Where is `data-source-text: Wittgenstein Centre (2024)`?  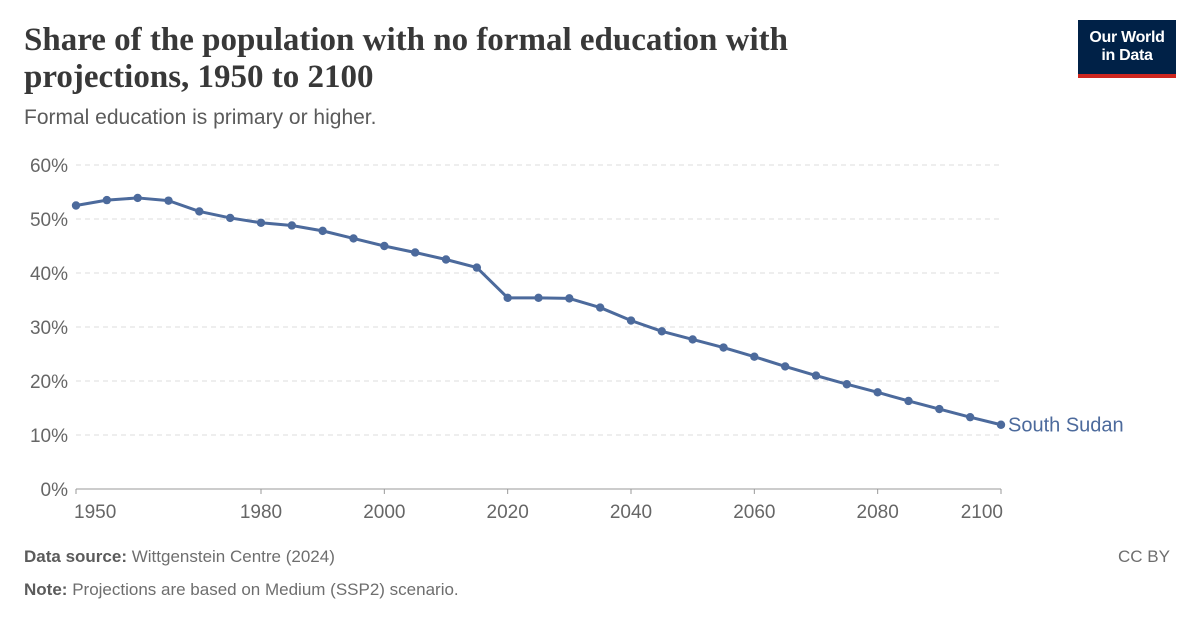
data-source-text: Wittgenstein Centre (2024) is located at coordinates (233, 556).